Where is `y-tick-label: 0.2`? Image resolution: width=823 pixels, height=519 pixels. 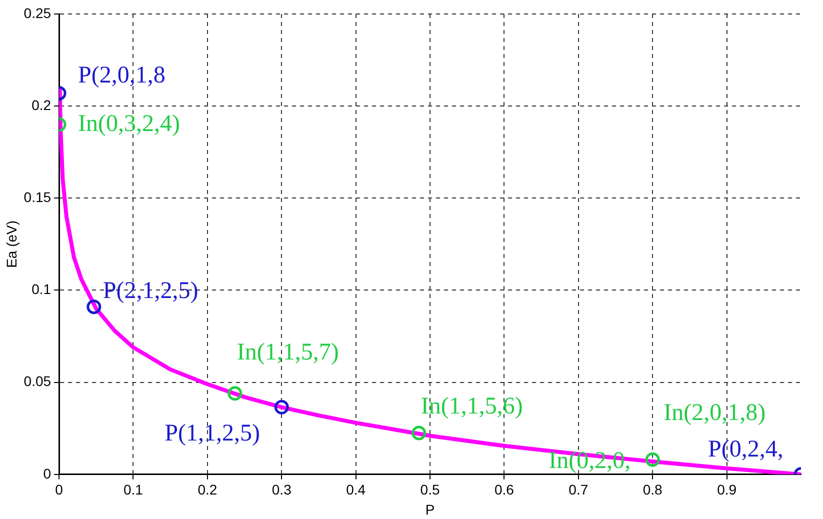 y-tick-label: 0.2 is located at coordinates (42, 104).